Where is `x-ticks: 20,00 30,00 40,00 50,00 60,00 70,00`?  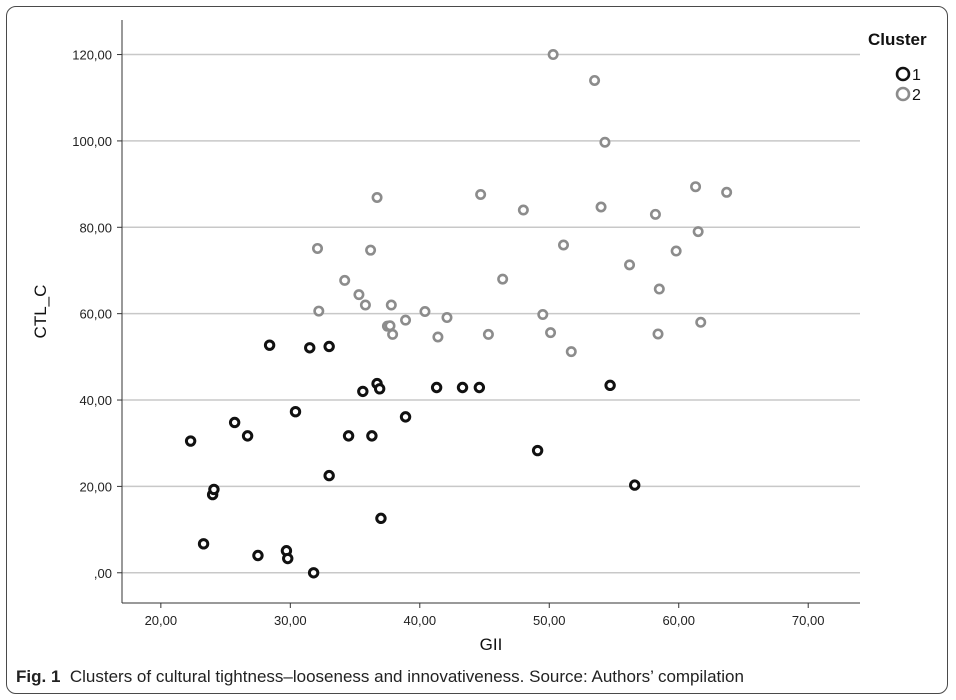 x-ticks: 20,00 30,00 40,00 50,00 60,00 70,00 is located at coordinates (485, 615).